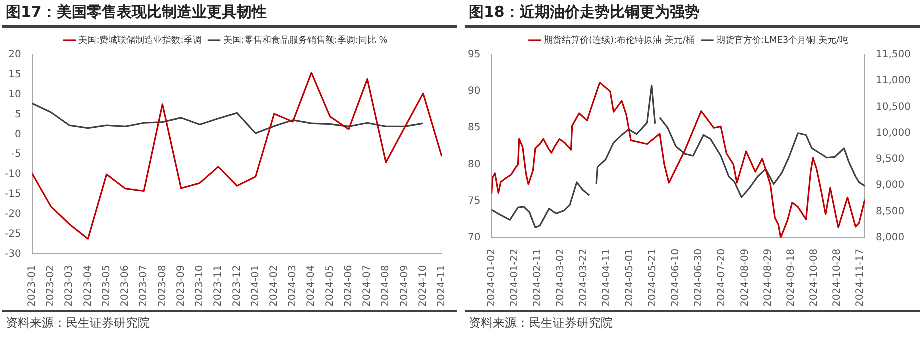  I want to click on x-tick-label: 2024-03-02, so click(560, 278).